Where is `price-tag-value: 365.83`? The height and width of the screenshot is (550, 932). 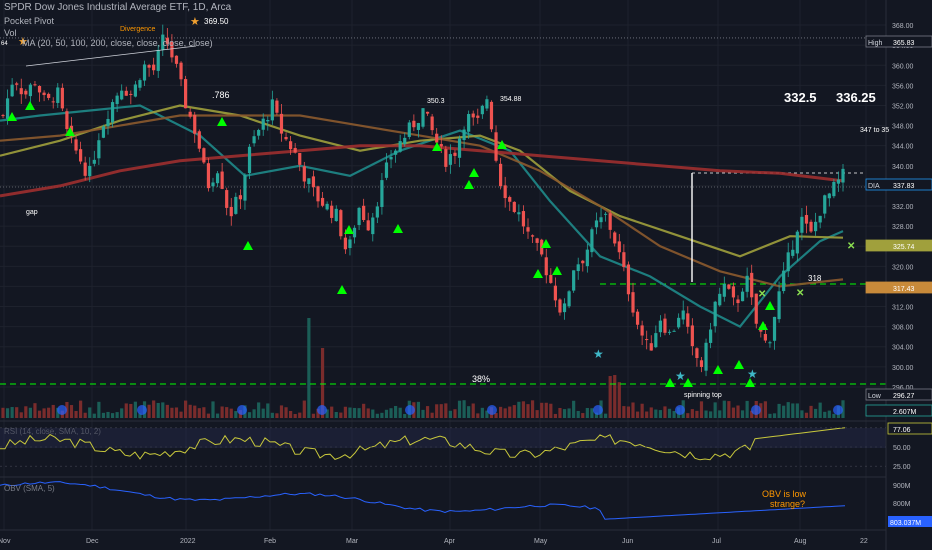 price-tag-value: 365.83 is located at coordinates (904, 43).